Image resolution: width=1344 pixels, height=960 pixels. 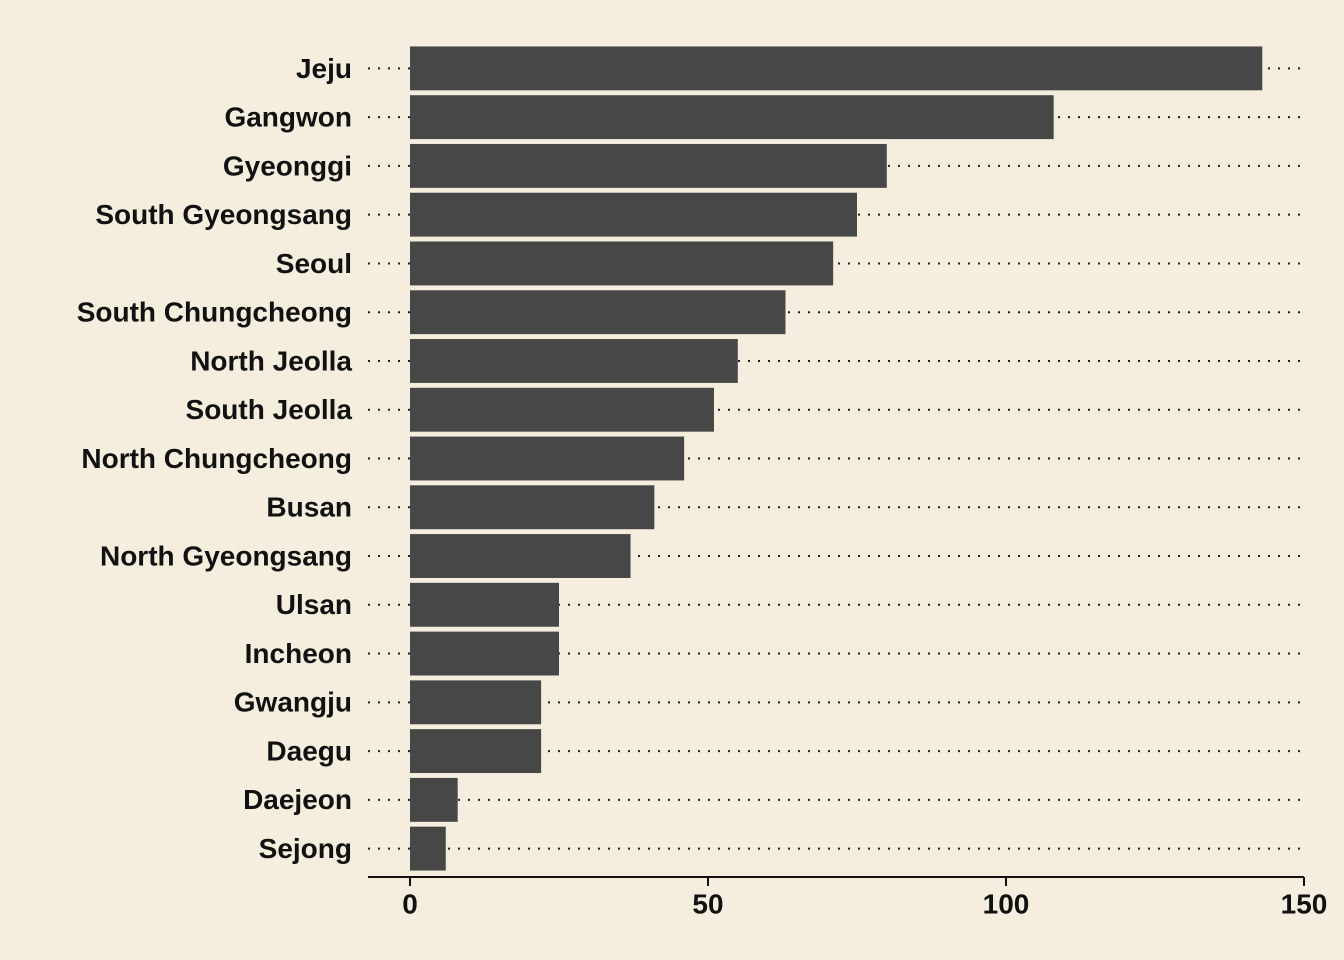 What do you see at coordinates (1006, 903) in the screenshot?
I see `x-tick-label: 100` at bounding box center [1006, 903].